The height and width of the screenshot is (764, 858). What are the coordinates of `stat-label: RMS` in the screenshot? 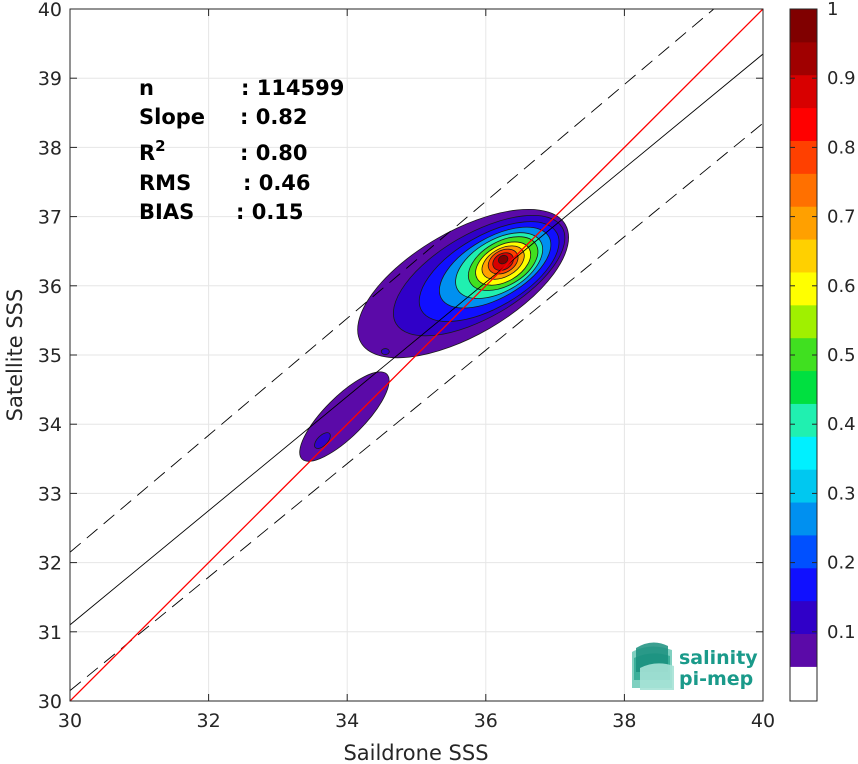 It's located at (165, 183).